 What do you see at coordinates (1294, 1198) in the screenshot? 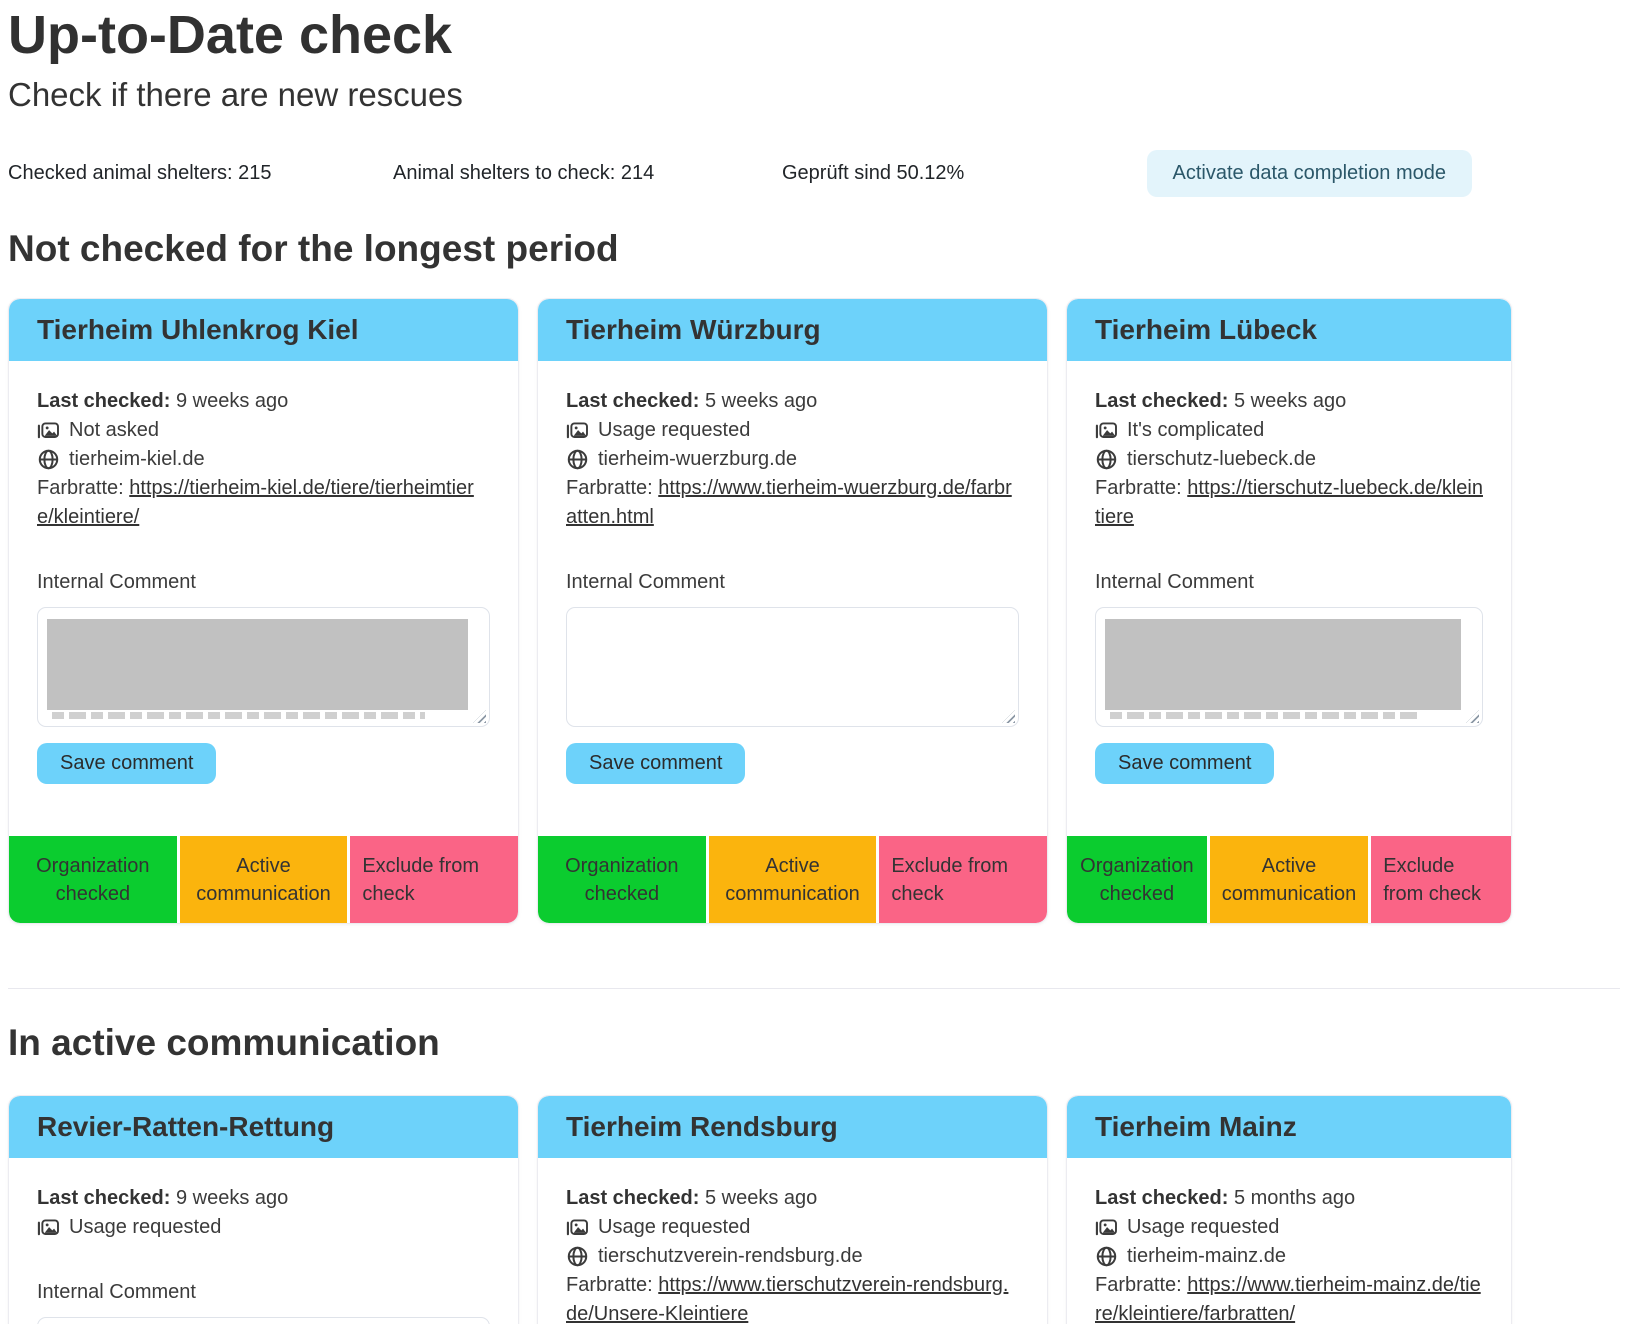
I see `last-checked-value: 5 months ago` at bounding box center [1294, 1198].